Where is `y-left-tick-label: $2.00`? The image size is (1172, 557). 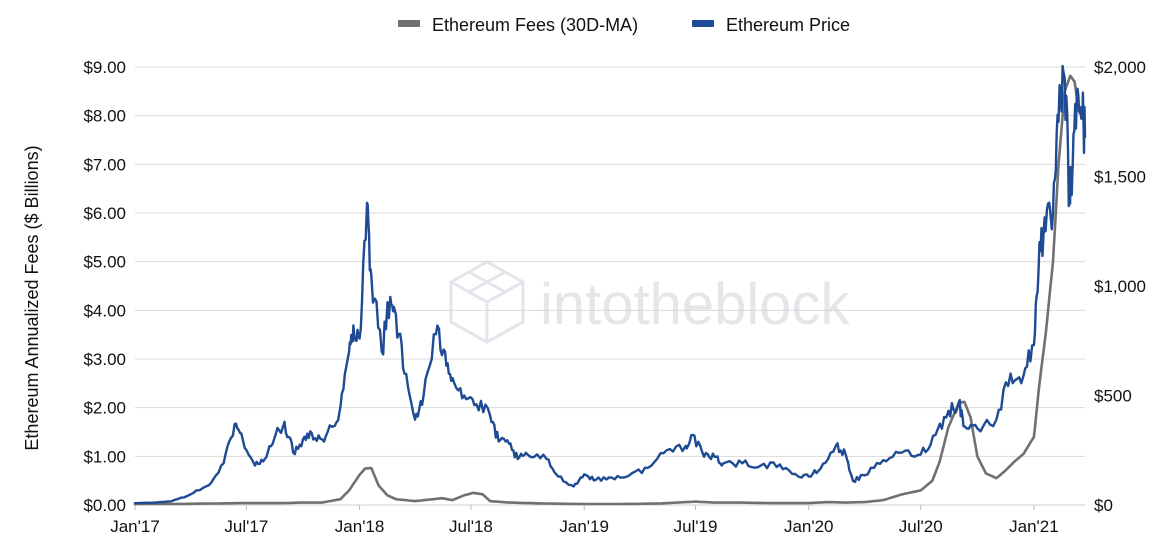
y-left-tick-label: $2.00 is located at coordinates (104, 408).